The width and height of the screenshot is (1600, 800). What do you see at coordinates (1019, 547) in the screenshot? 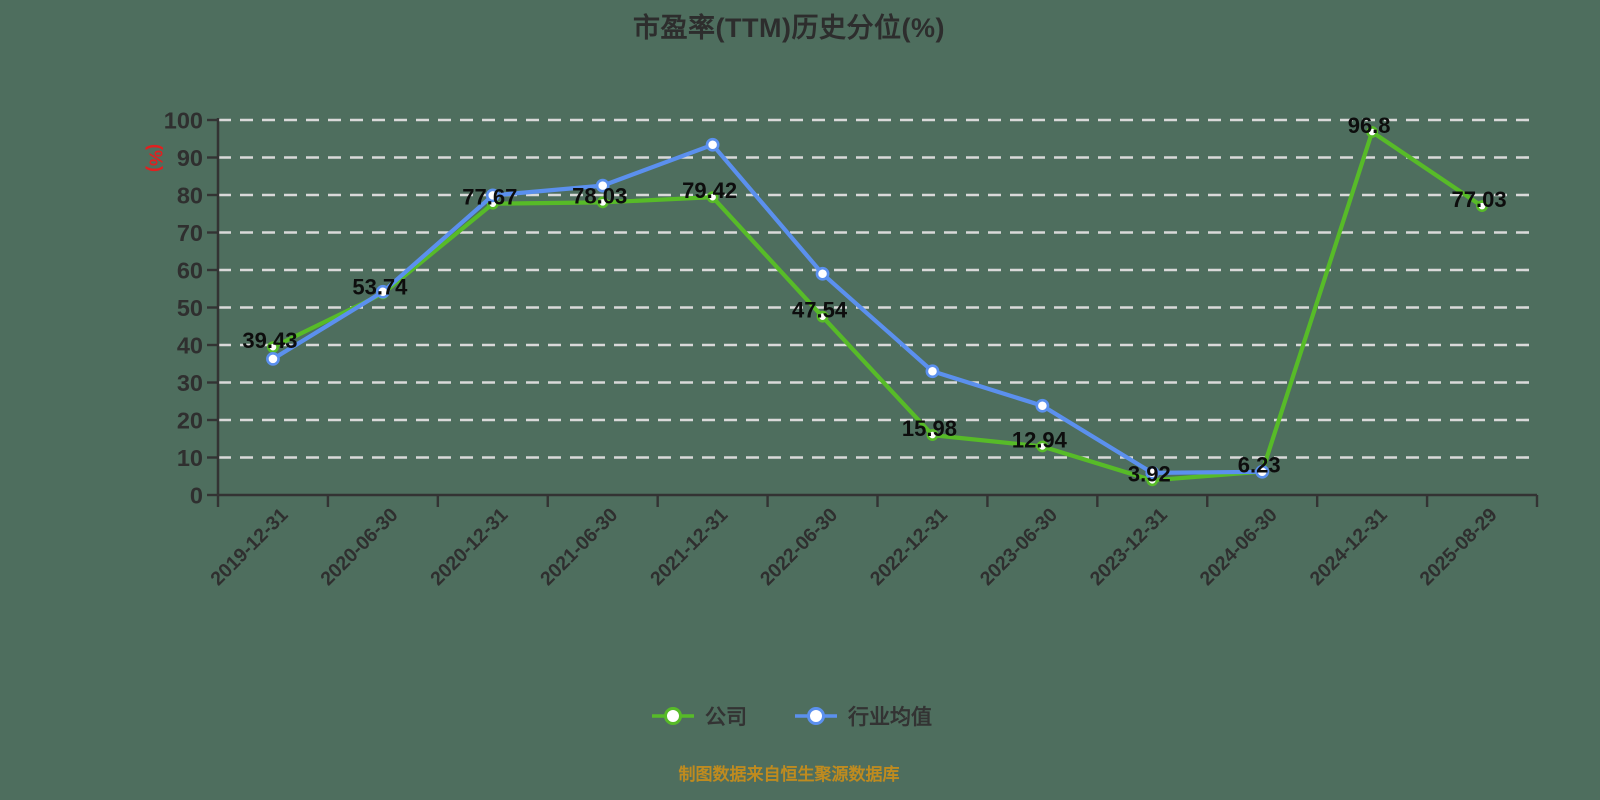
I see `x-tick-label: 2023-06-30` at bounding box center [1019, 547].